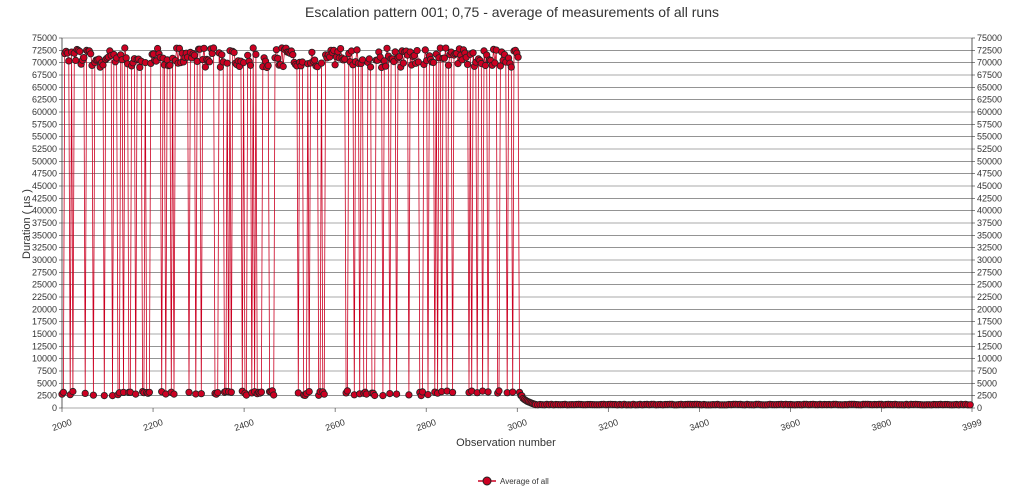  Describe the element at coordinates (989, 100) in the screenshot. I see `y-tick-label-right: 62500` at that location.